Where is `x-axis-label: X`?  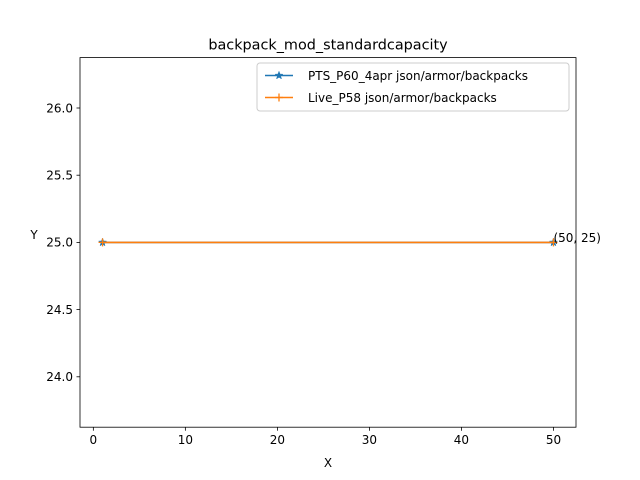 x-axis-label: X is located at coordinates (328, 463).